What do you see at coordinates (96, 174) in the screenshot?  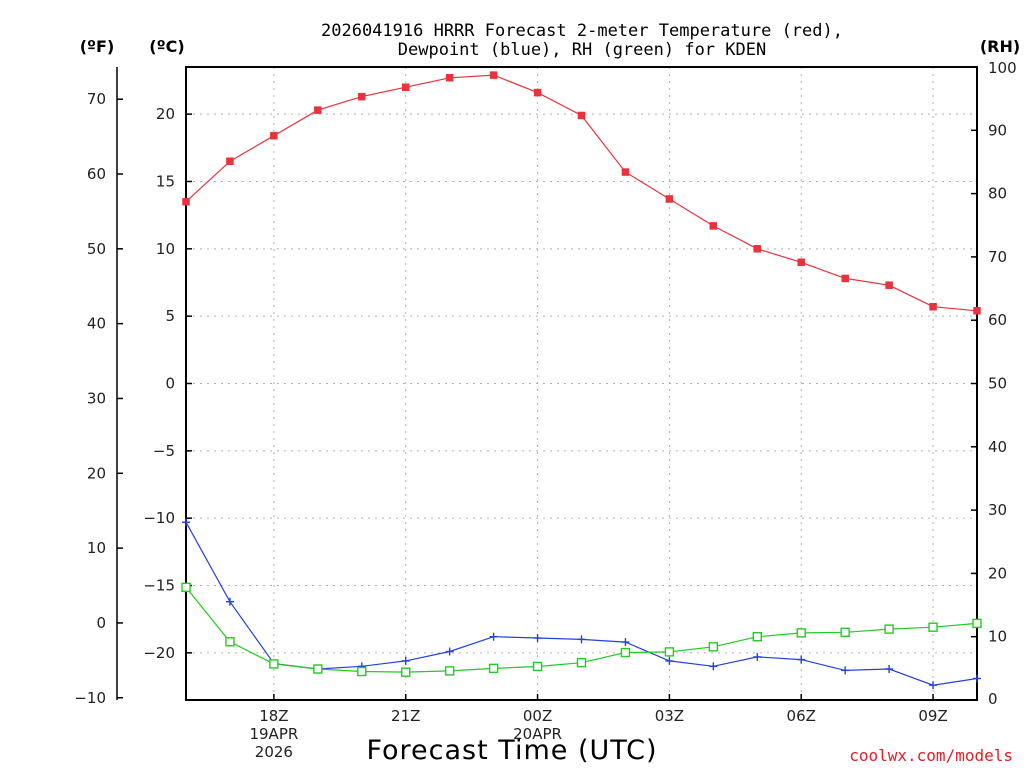 I see `fahrenheit-tick-label: 60` at bounding box center [96, 174].